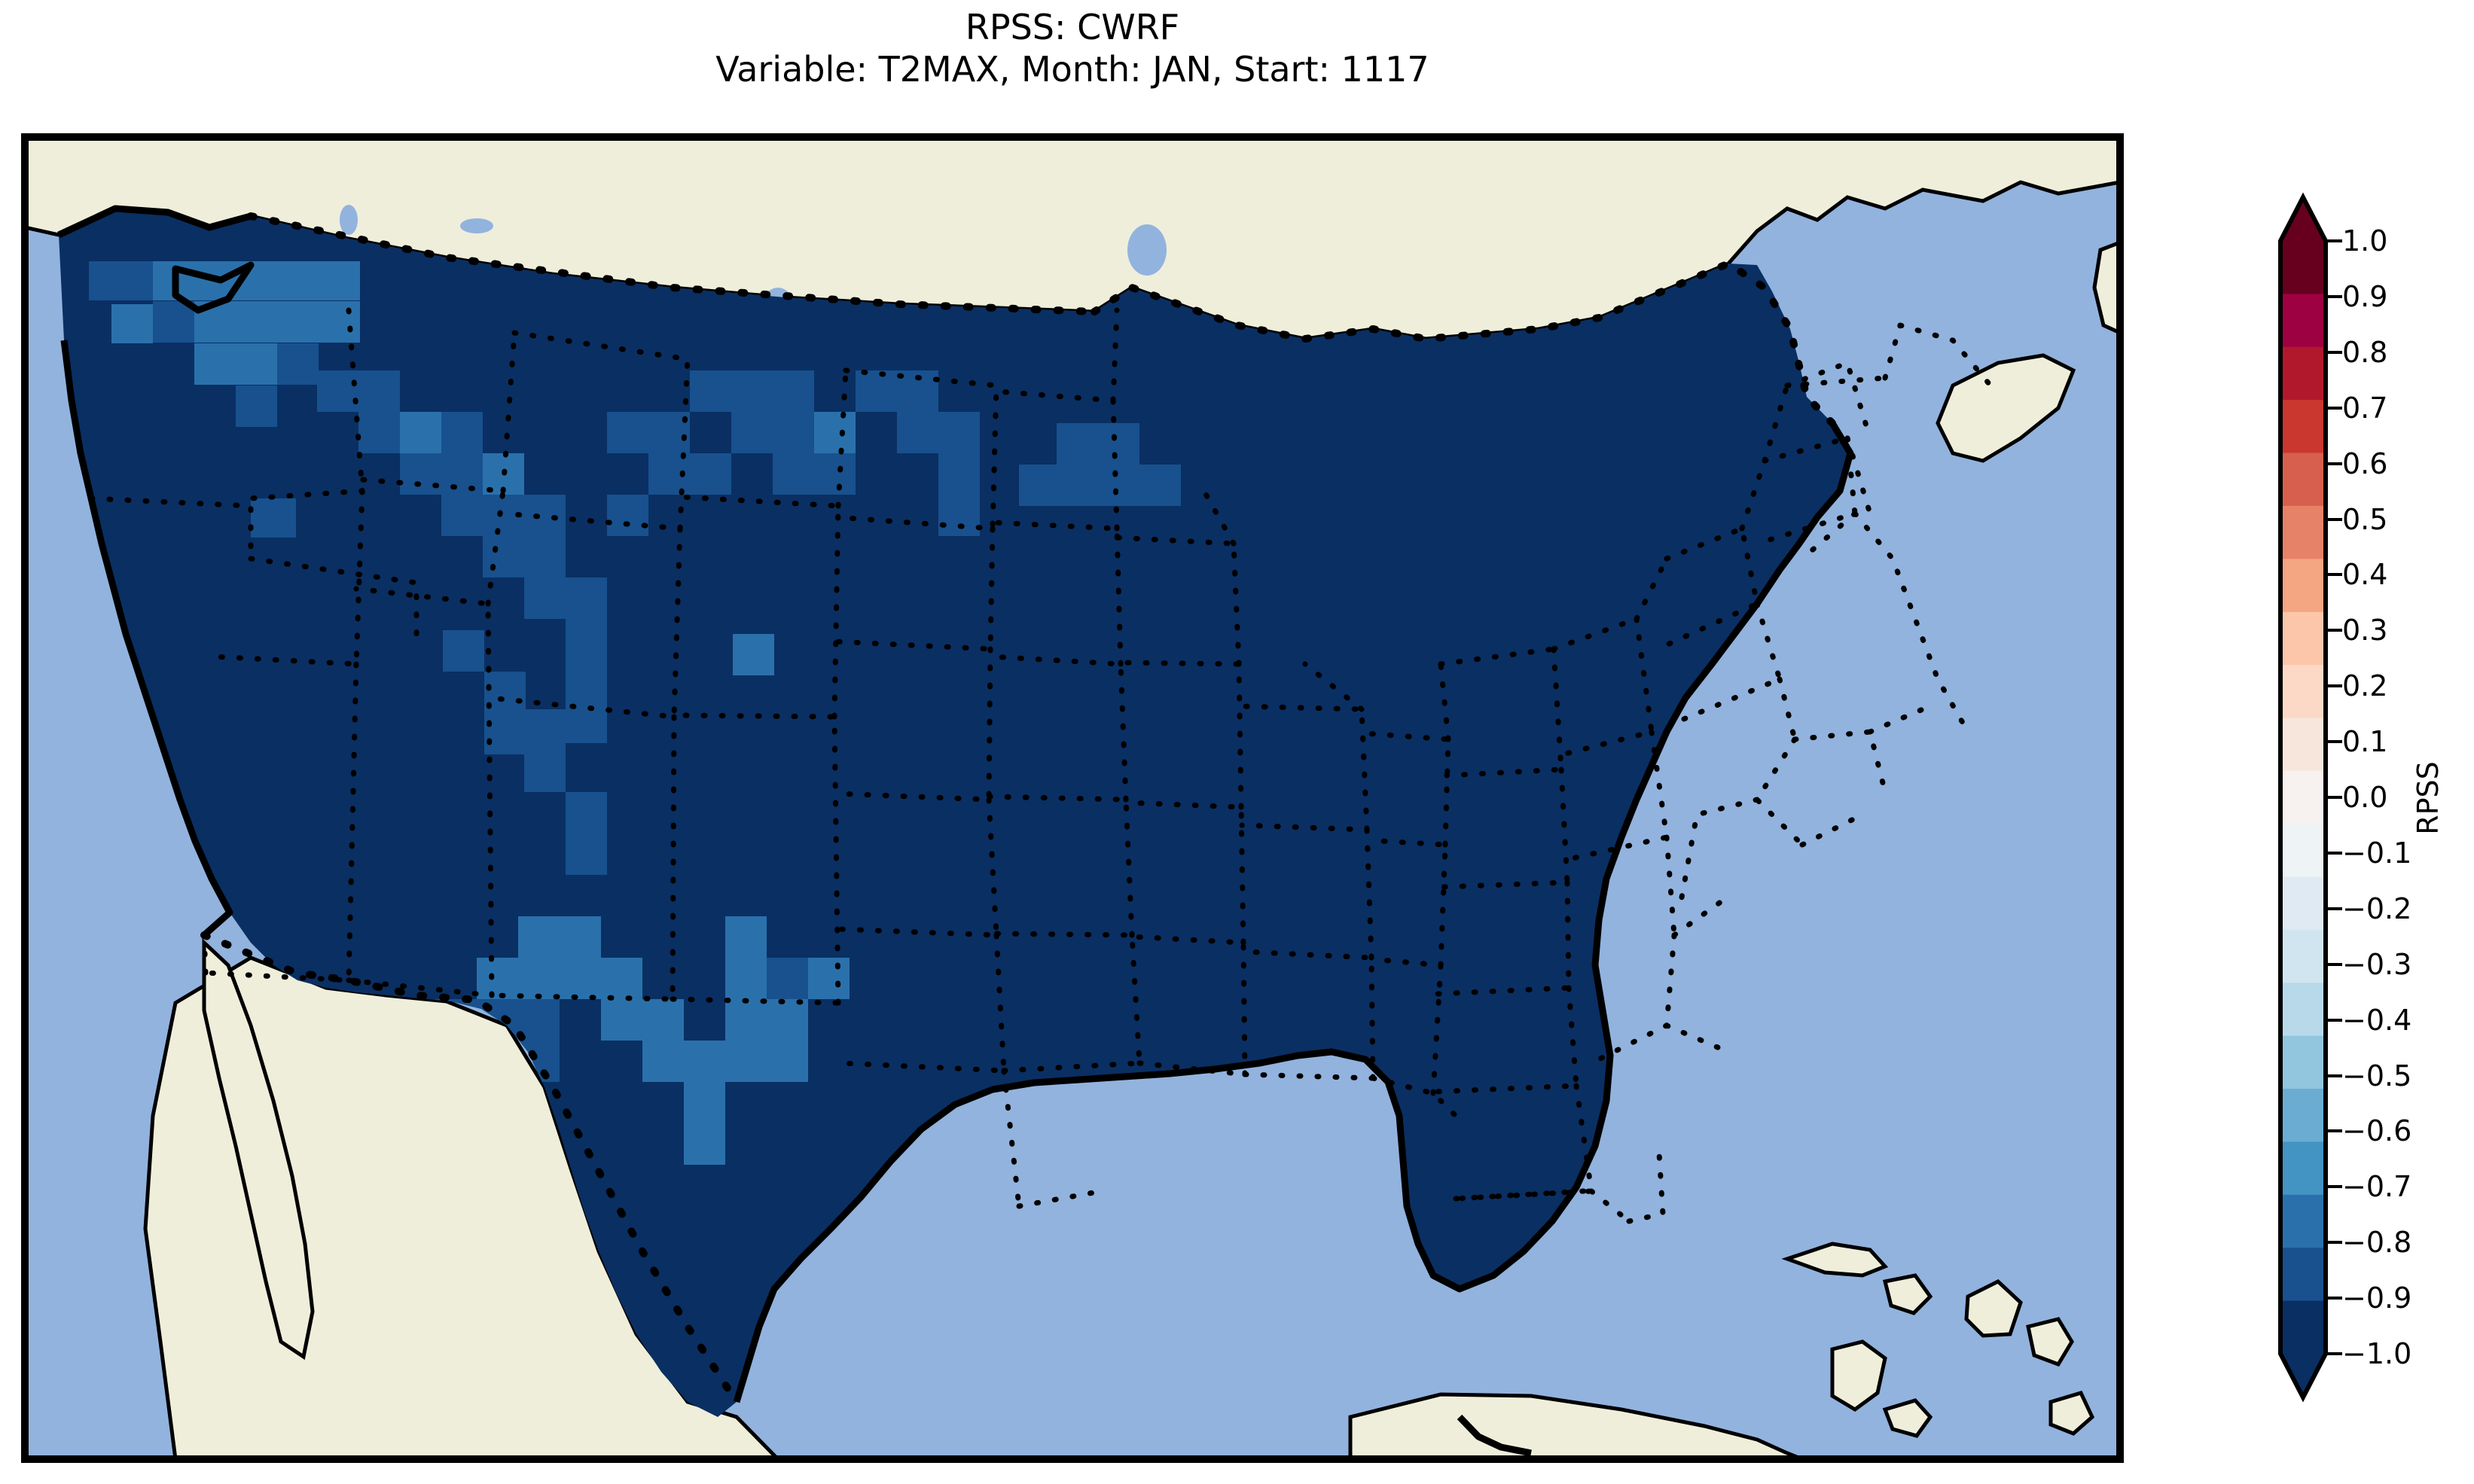 This screenshot has width=2474, height=1484. Describe the element at coordinates (2071, 1413) in the screenshot. I see `bahamas-crooked` at that location.